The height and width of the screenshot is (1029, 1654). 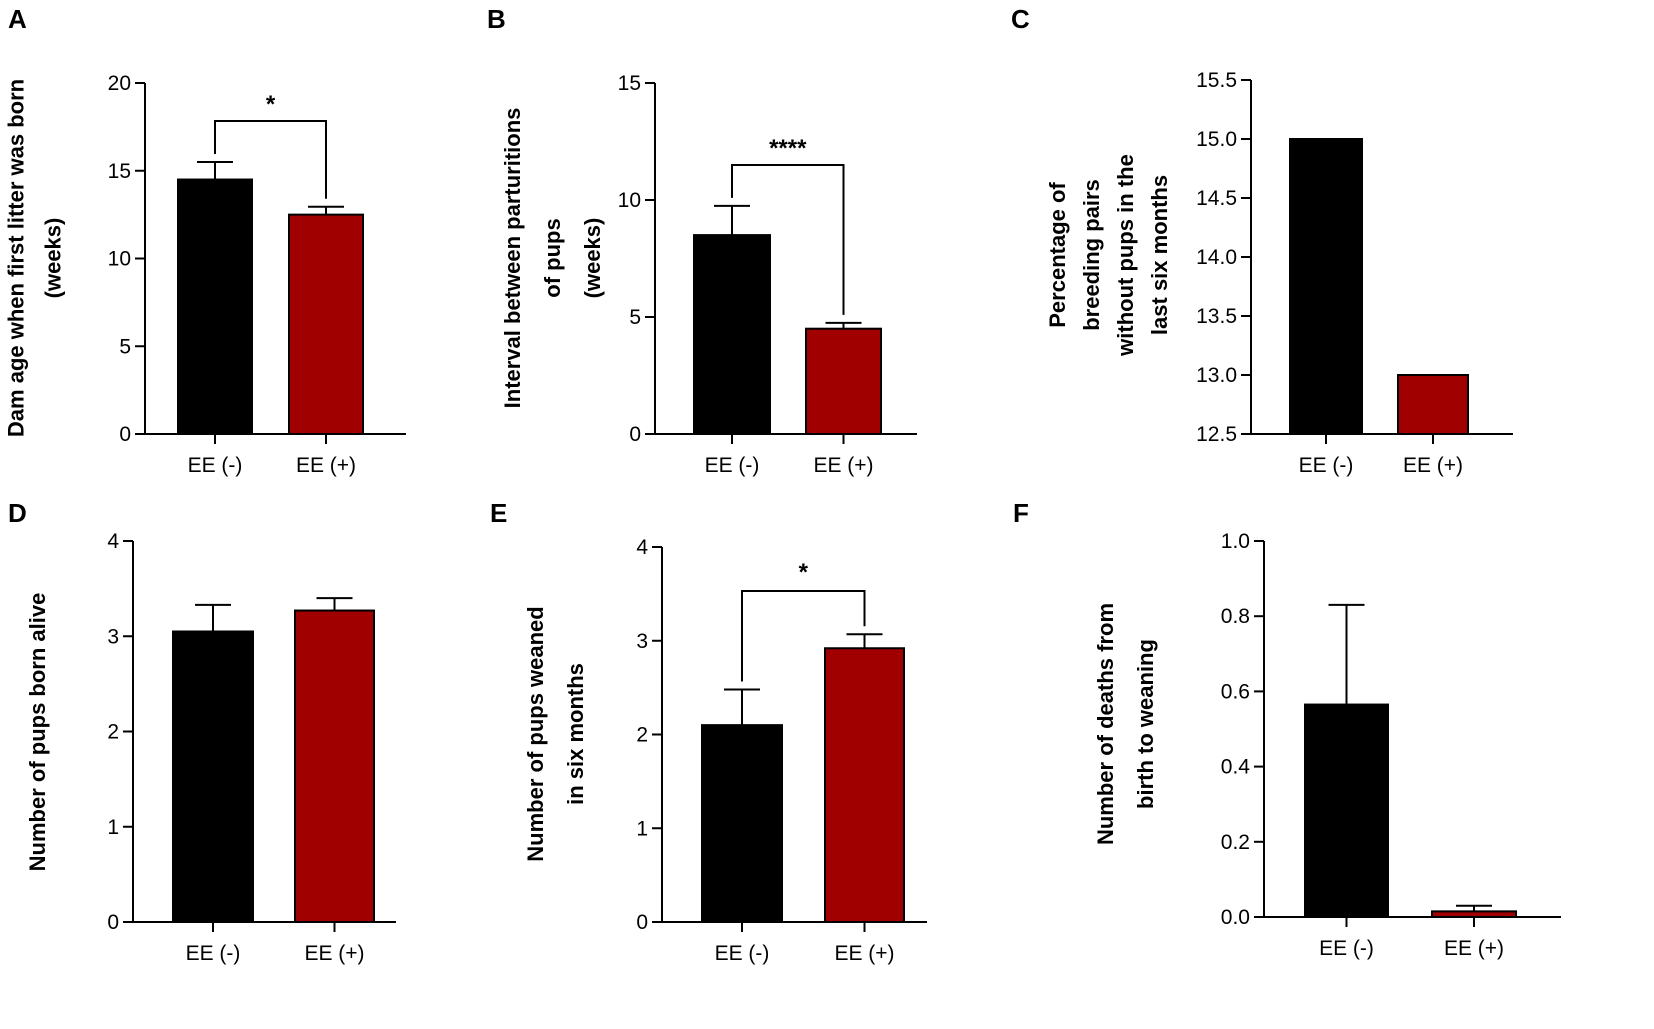 I want to click on y-axis-label-line: of pups, so click(x=552, y=257).